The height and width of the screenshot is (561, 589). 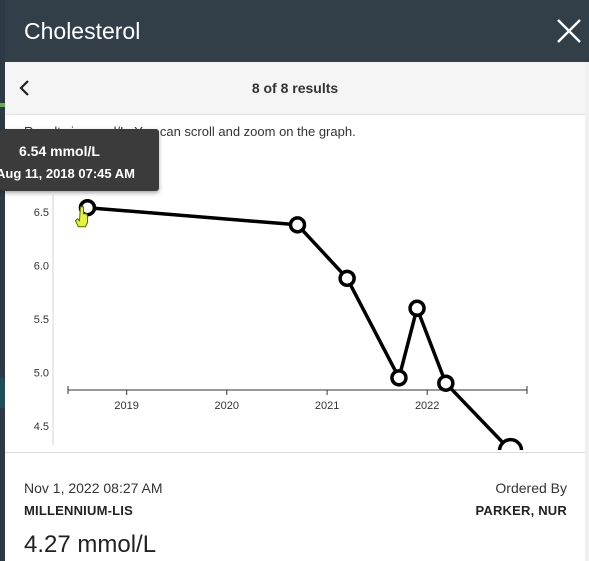 I want to click on hand-cursor-icon, so click(x=81, y=217).